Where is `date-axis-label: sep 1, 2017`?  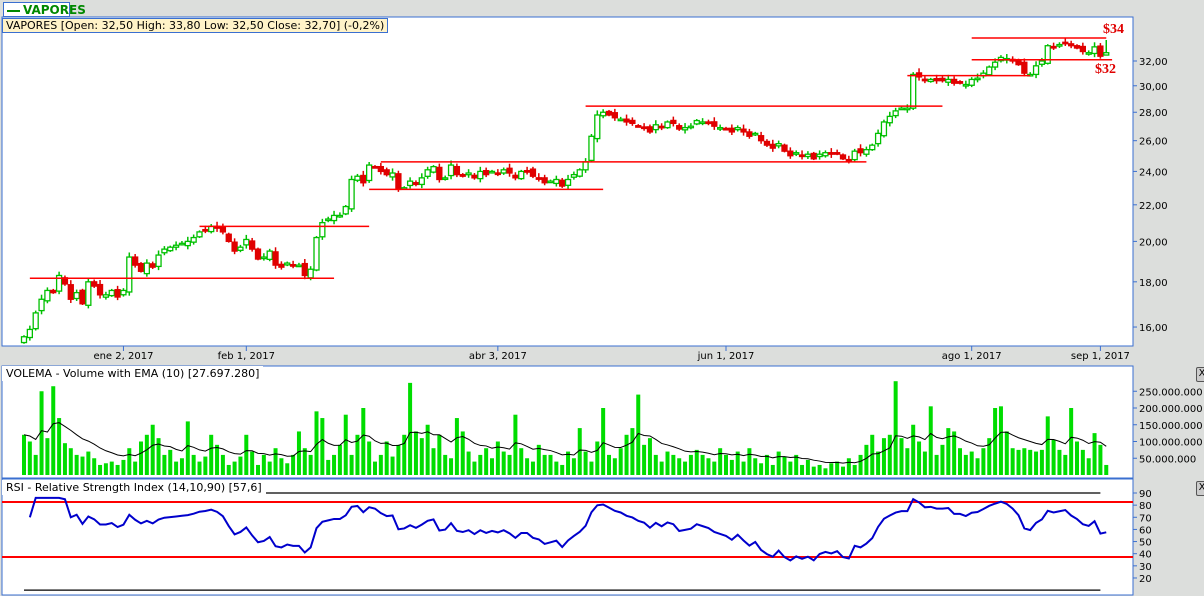
date-axis-label: sep 1, 2017 is located at coordinates (1100, 356).